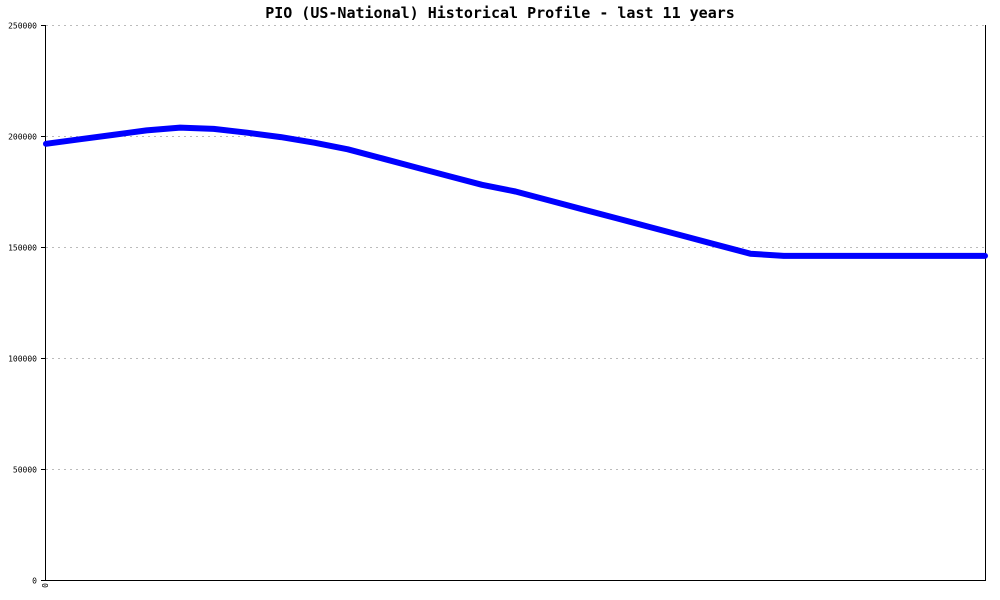  What do you see at coordinates (22, 26) in the screenshot?
I see `y-tick-label: 250000` at bounding box center [22, 26].